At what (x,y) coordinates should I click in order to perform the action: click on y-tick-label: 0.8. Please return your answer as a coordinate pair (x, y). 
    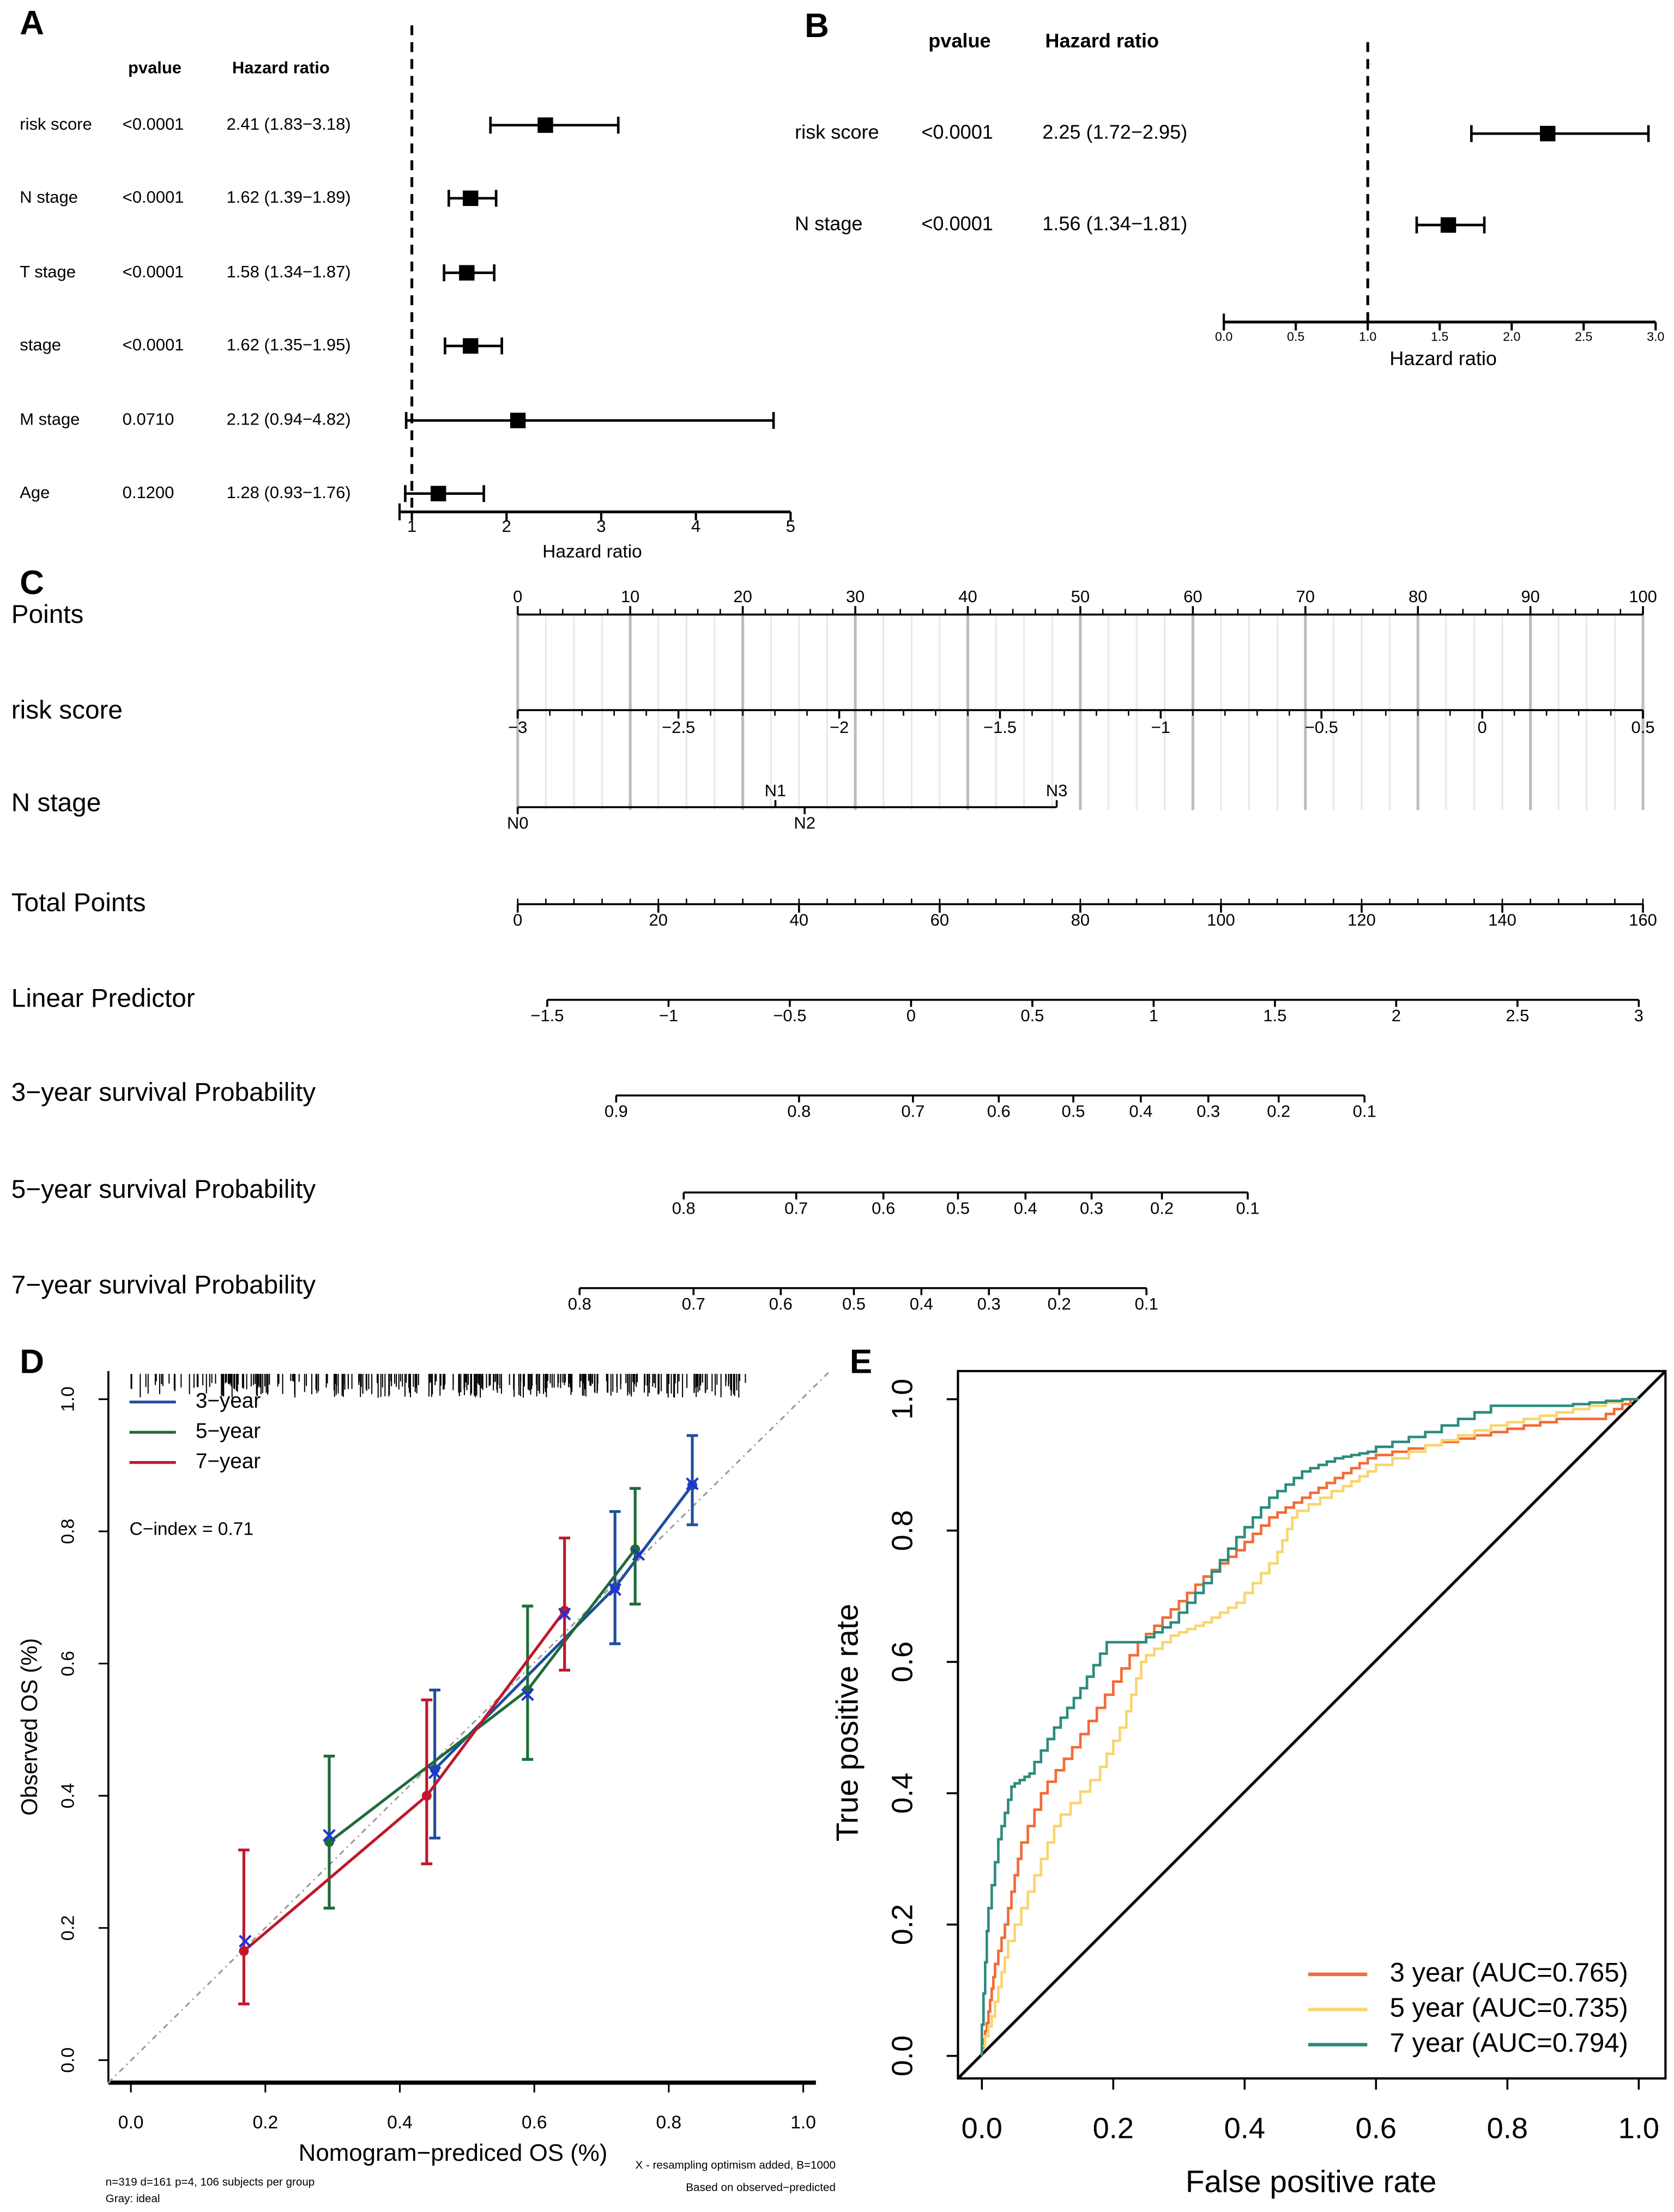
    Looking at the image, I should click on (902, 1530).